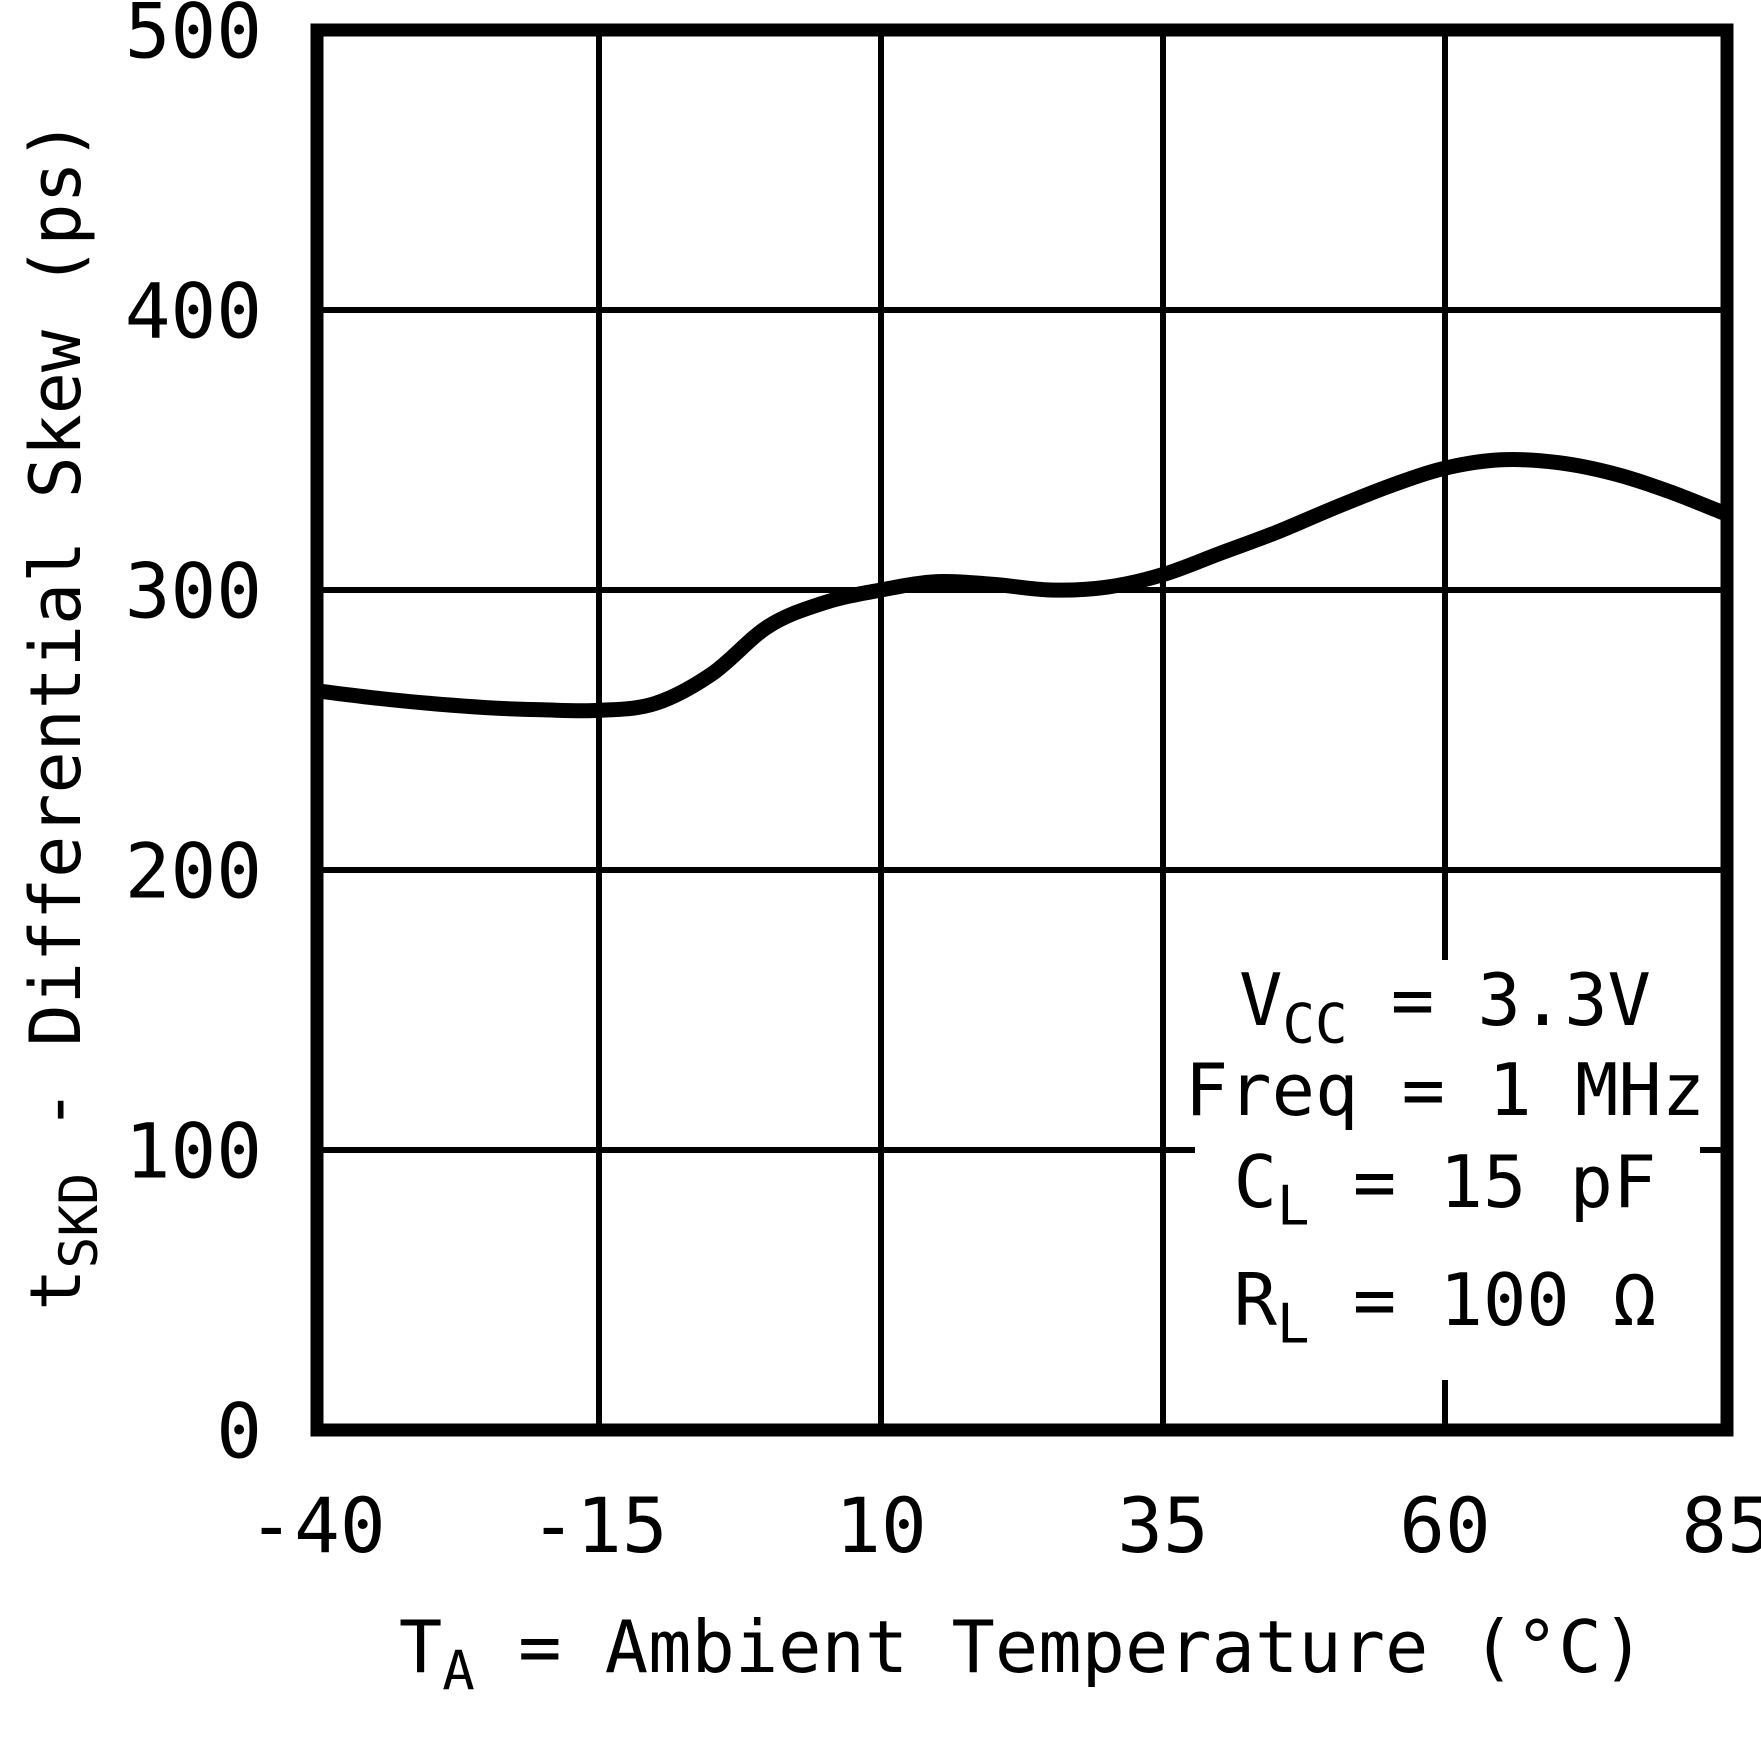  Describe the element at coordinates (1445, 1090) in the screenshot. I see `annotation-line: Freq = 1 MHz` at that location.